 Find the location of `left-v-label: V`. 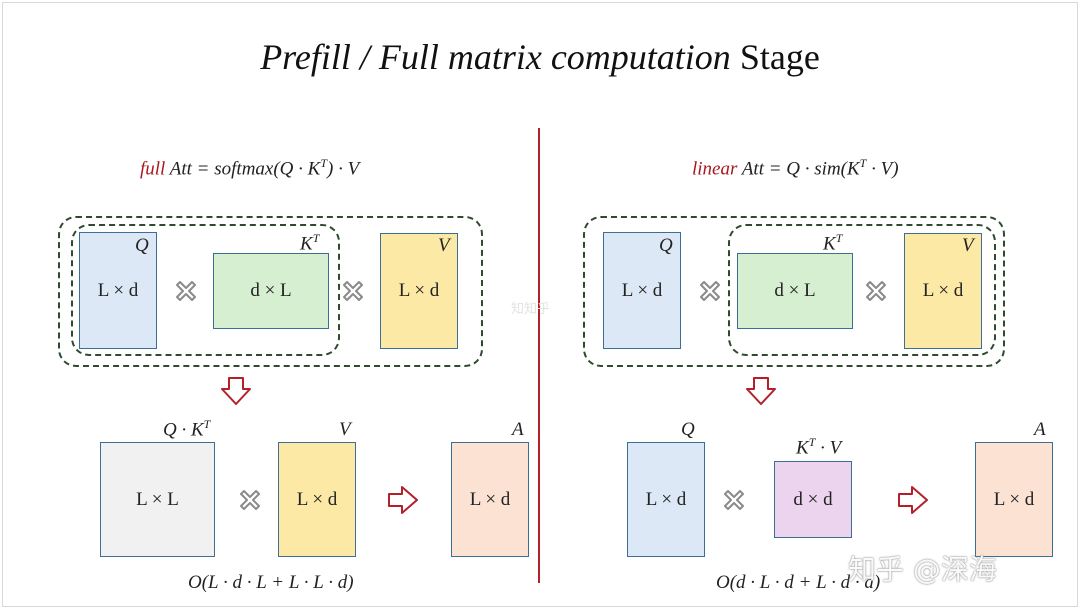

left-v-label: V is located at coordinates (444, 245).